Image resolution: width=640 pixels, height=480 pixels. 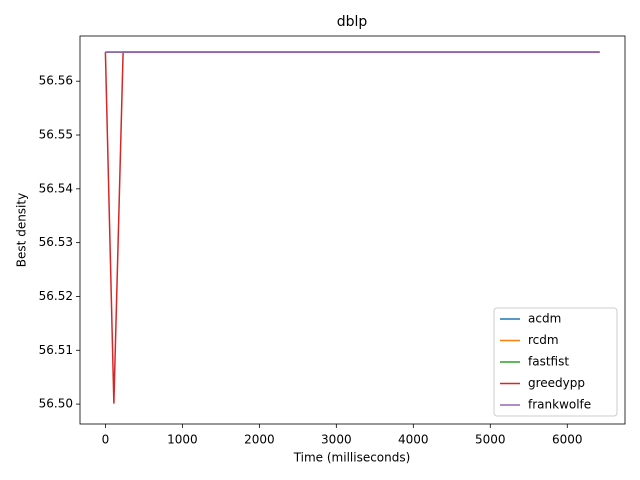 I want to click on y-tick-label: 56.55, so click(x=56, y=135).